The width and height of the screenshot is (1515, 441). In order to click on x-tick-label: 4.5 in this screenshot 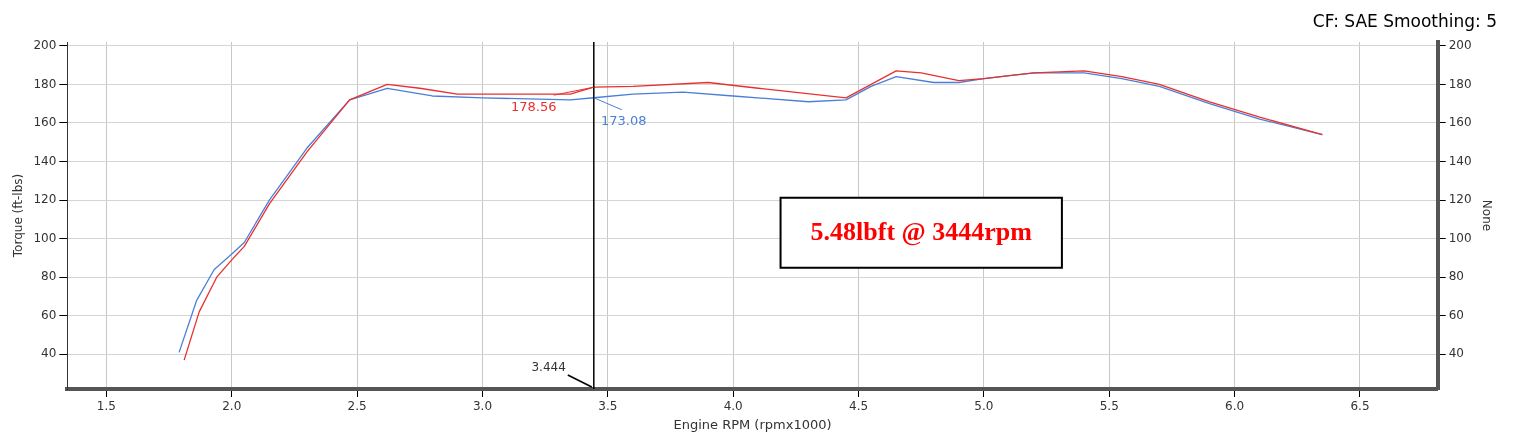, I will do `click(859, 406)`.